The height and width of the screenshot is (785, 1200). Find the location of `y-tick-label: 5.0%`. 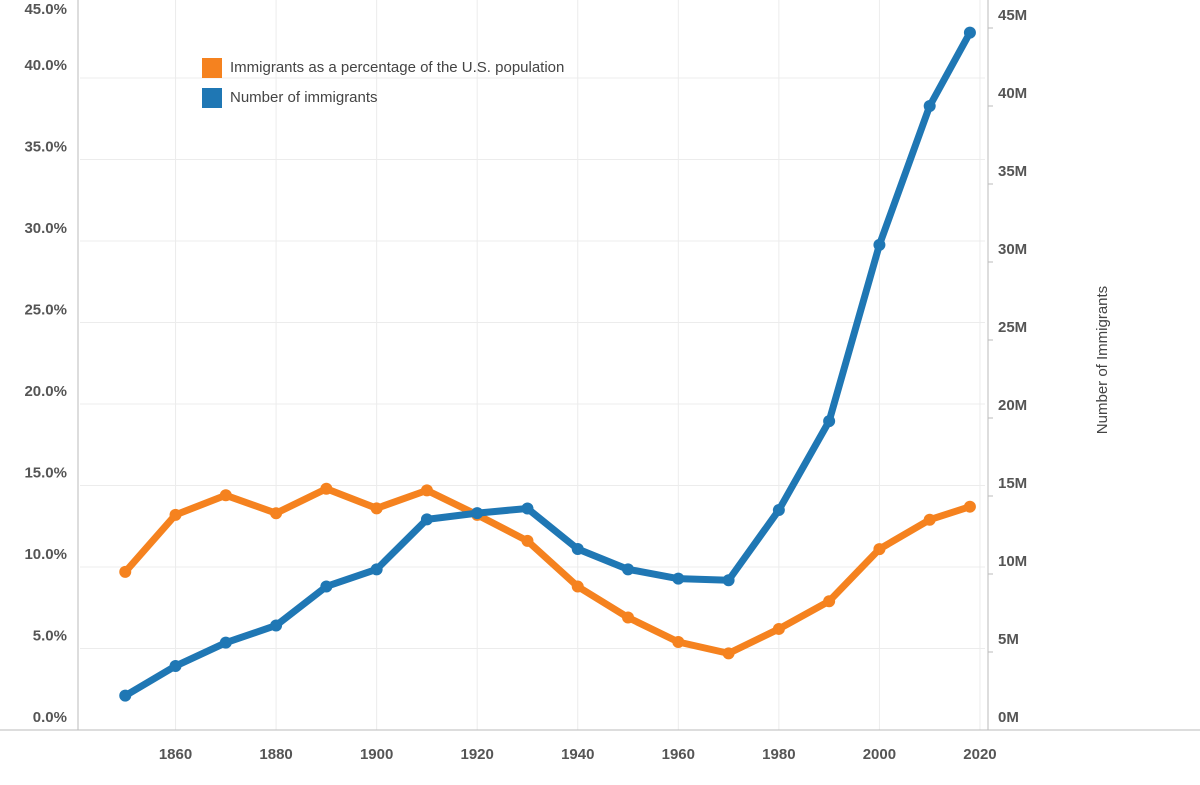

y-tick-label: 5.0% is located at coordinates (50, 635).